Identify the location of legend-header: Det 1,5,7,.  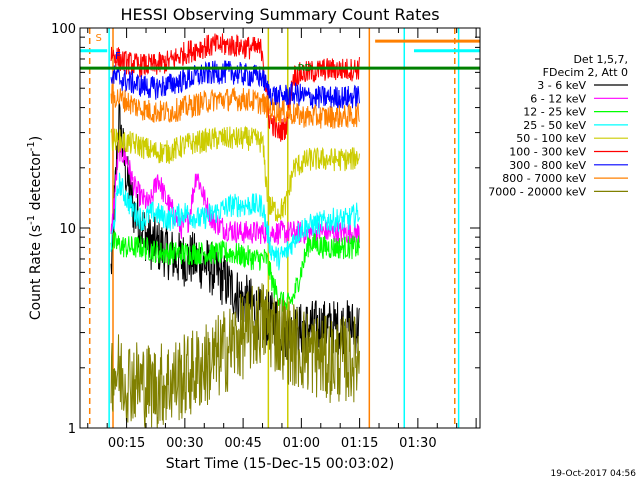
(600, 59).